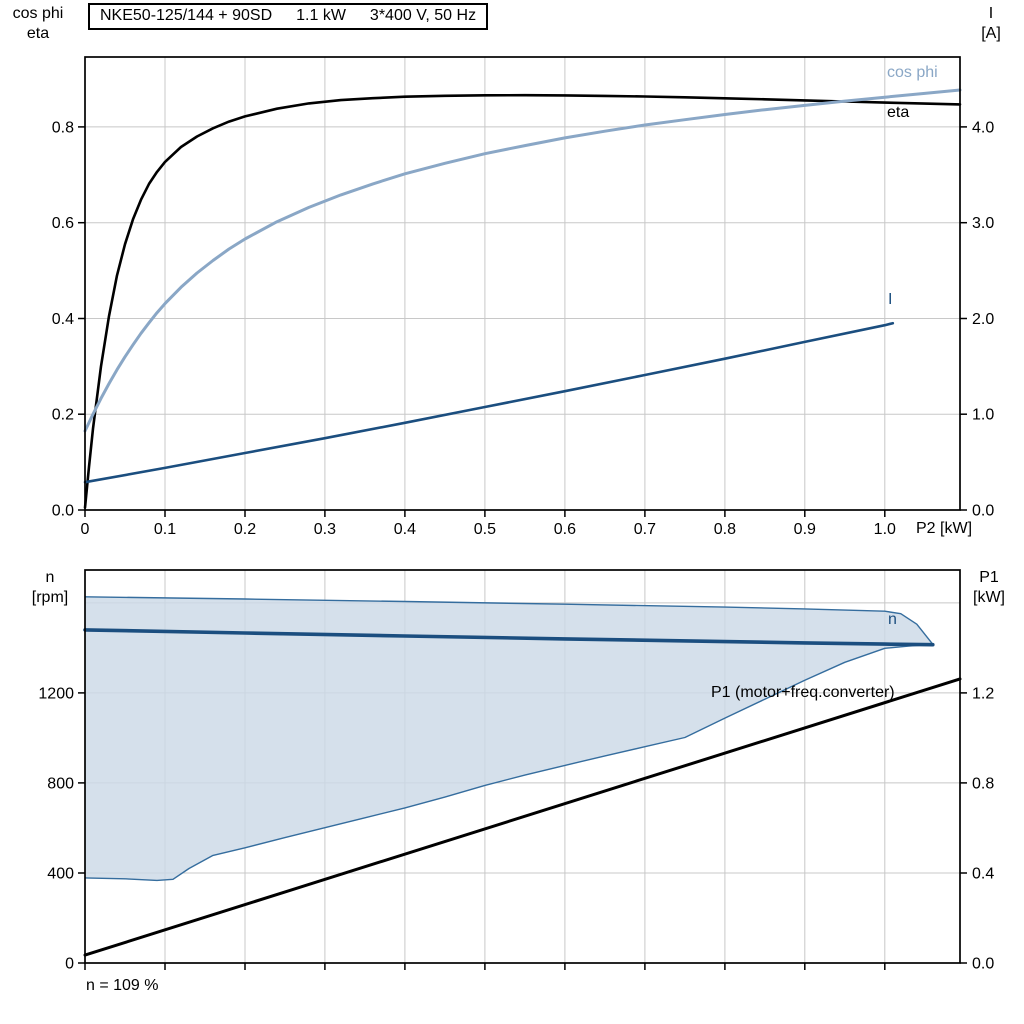 This screenshot has height=1024, width=1024. Describe the element at coordinates (186, 15) in the screenshot. I see `pump-model-label: NKE50-125/144 + 90SD` at that location.